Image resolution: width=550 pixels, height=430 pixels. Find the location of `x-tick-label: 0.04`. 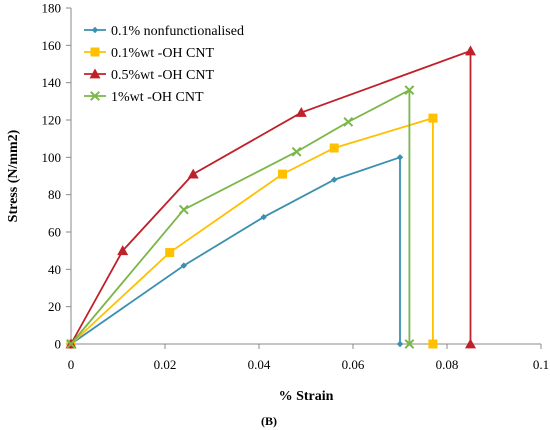

x-tick-label: 0.04 is located at coordinates (259, 364).